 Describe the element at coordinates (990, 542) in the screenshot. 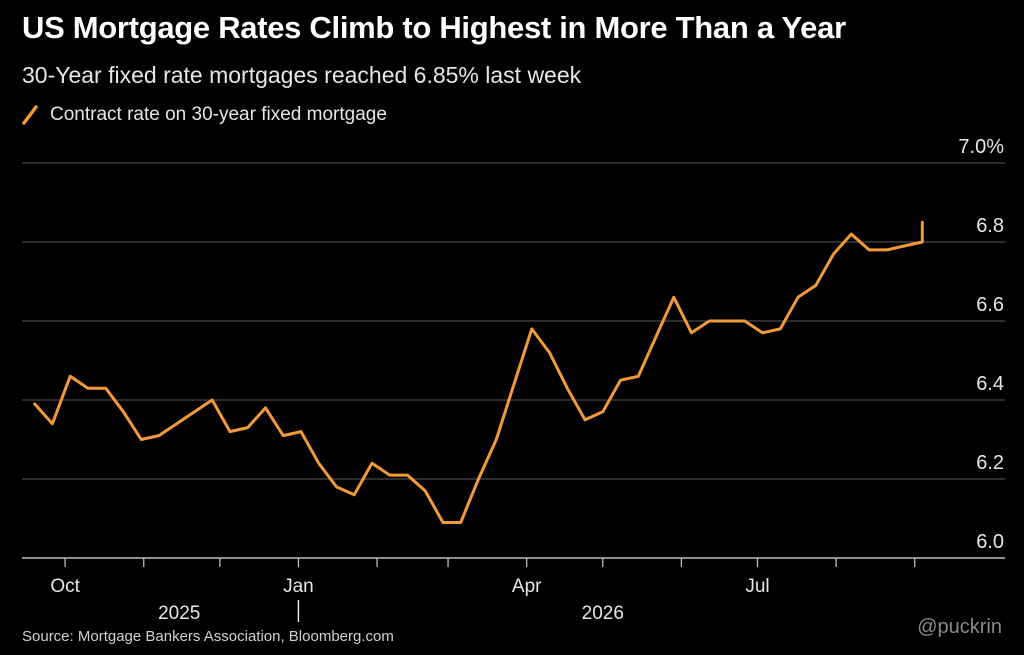

I see `y-tick-label: 6.0` at that location.